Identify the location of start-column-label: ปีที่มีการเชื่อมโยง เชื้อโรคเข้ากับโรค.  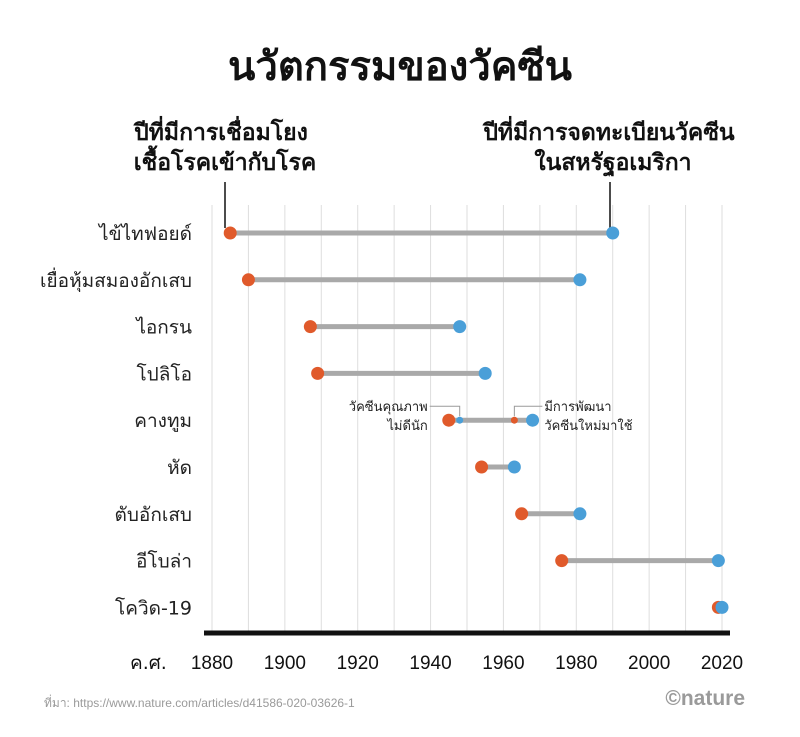
(225, 145).